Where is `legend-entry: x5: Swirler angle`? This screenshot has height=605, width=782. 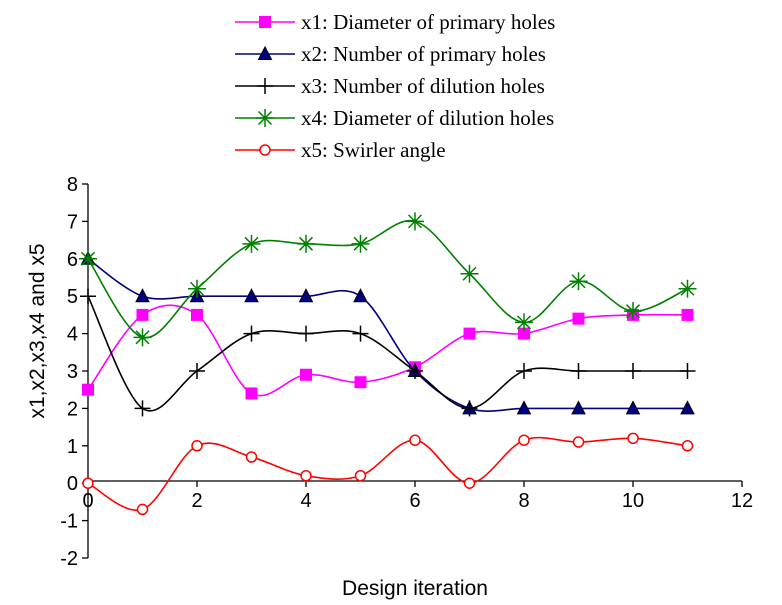 legend-entry: x5: Swirler angle is located at coordinates (340, 150).